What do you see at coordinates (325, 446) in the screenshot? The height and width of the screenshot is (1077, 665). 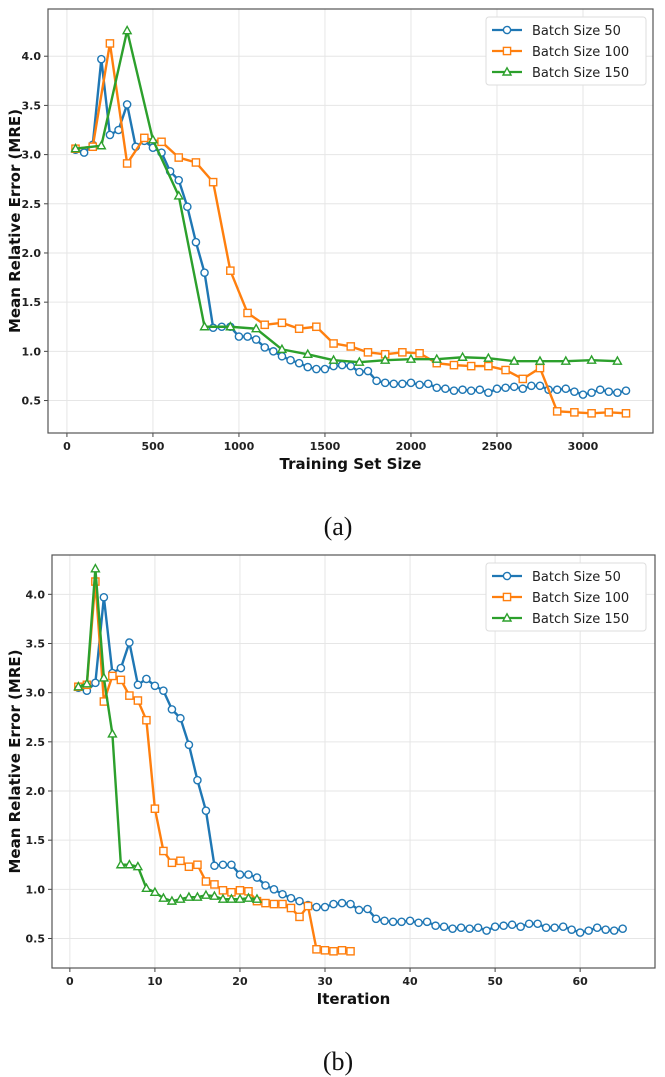 I see `x-tick-label: 1500` at bounding box center [325, 446].